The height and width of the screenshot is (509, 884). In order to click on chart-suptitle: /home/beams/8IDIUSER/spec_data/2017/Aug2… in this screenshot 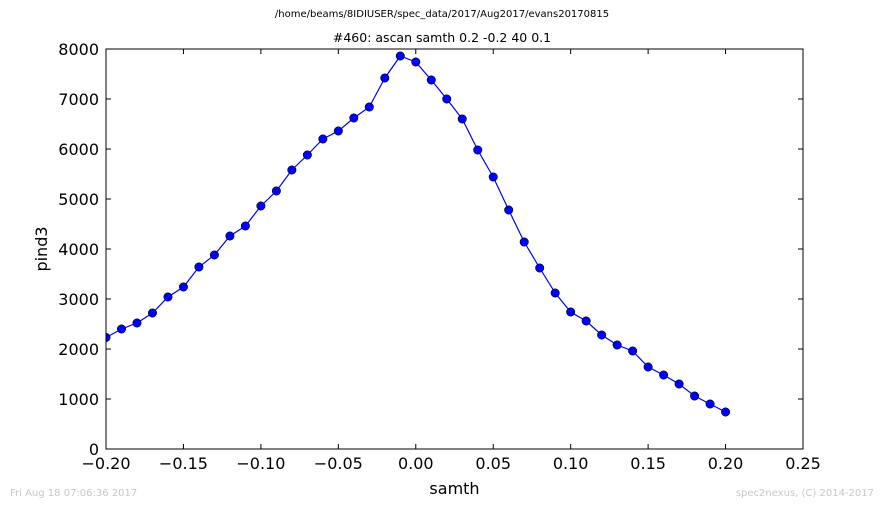, I will do `click(442, 14)`.